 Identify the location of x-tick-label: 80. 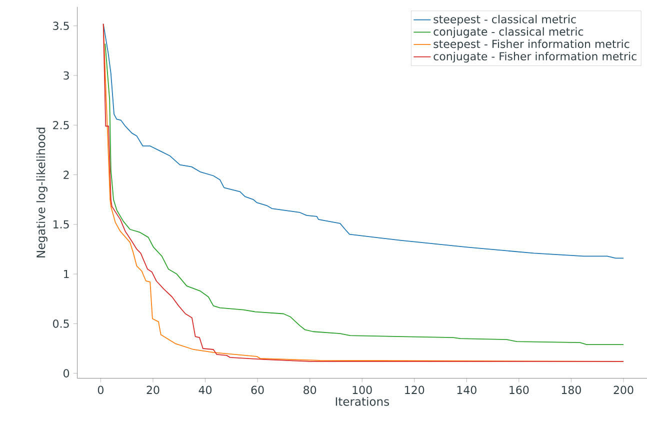
(310, 390).